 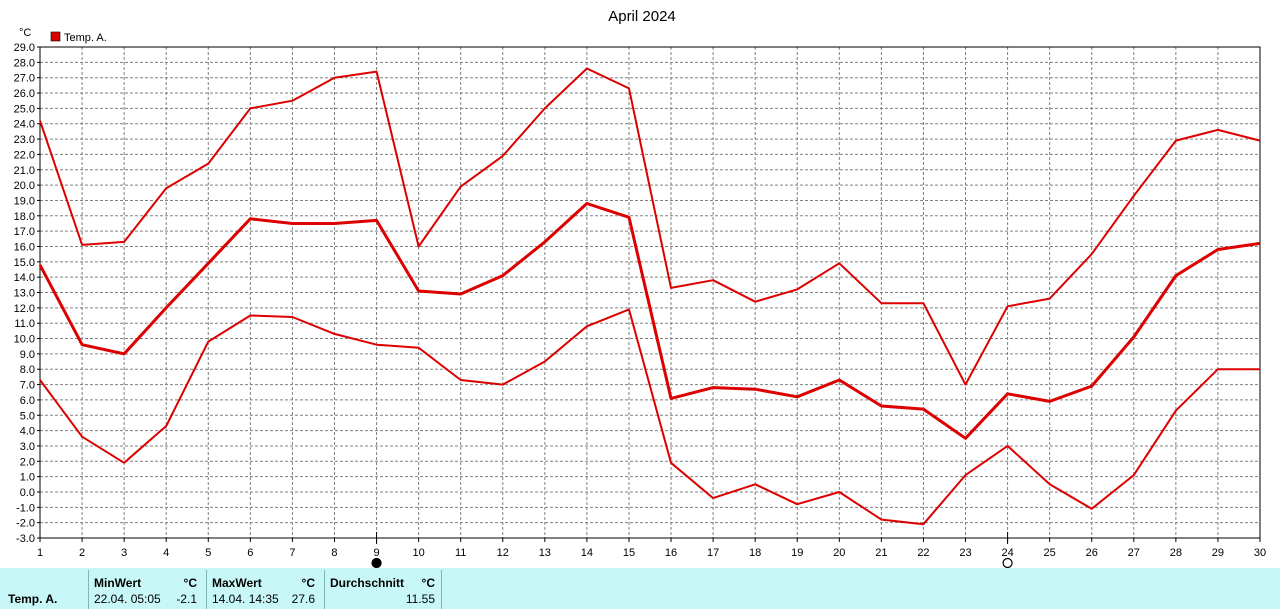 What do you see at coordinates (303, 599) in the screenshot?
I see `max-value: 27.6` at bounding box center [303, 599].